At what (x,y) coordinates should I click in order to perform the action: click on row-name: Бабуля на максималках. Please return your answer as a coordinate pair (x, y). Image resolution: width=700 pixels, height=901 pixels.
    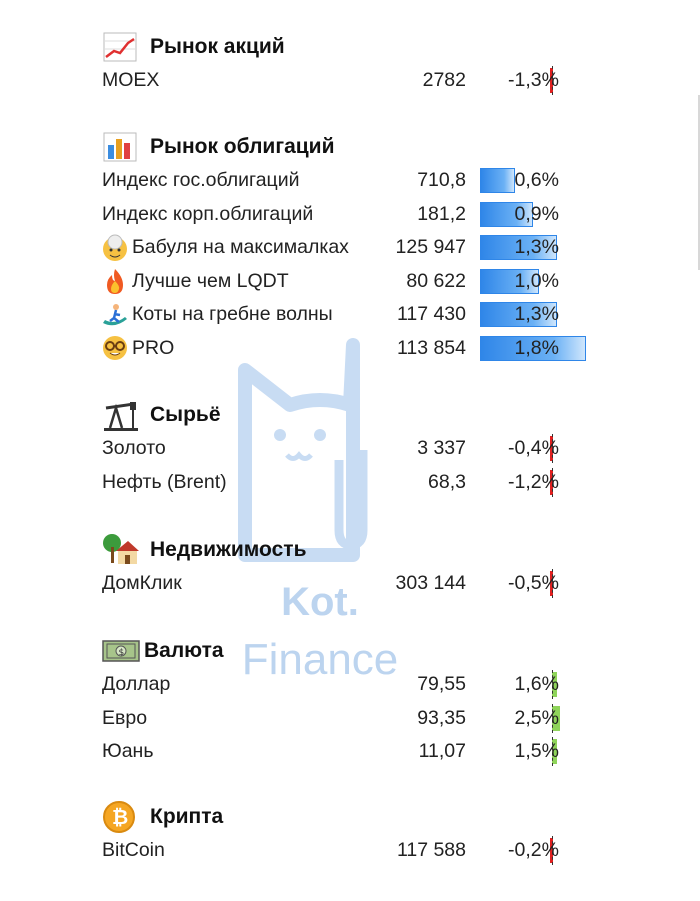
    Looking at the image, I should click on (225, 247).